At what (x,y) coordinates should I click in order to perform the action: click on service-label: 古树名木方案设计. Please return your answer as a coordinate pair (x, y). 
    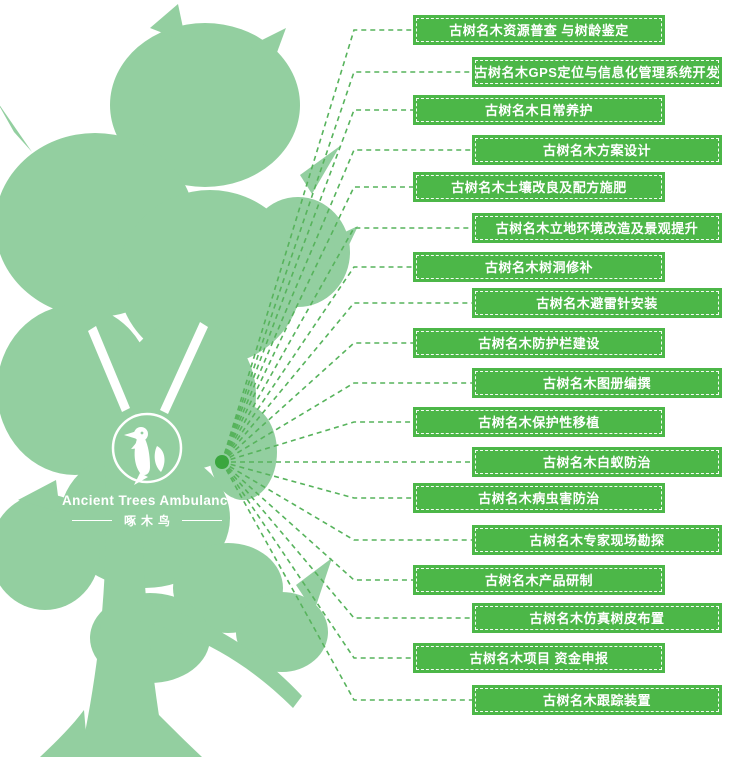
    Looking at the image, I should click on (596, 150).